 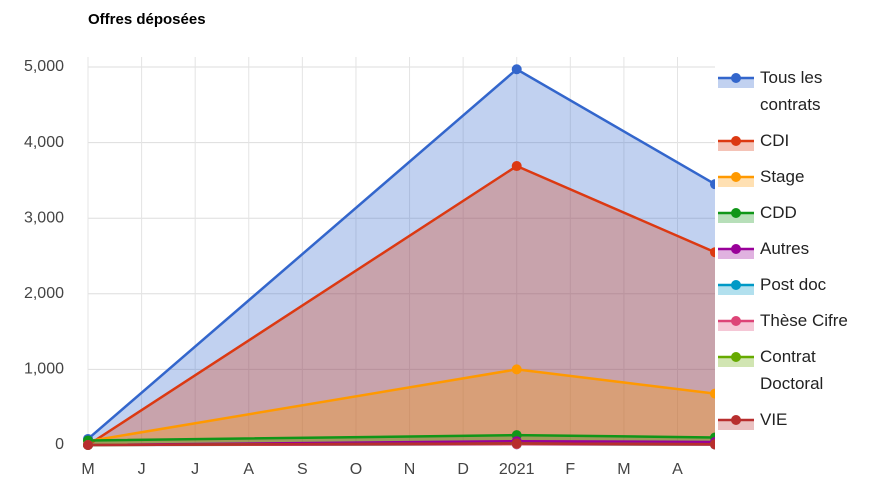 I want to click on x-tick-label: O, so click(x=356, y=469).